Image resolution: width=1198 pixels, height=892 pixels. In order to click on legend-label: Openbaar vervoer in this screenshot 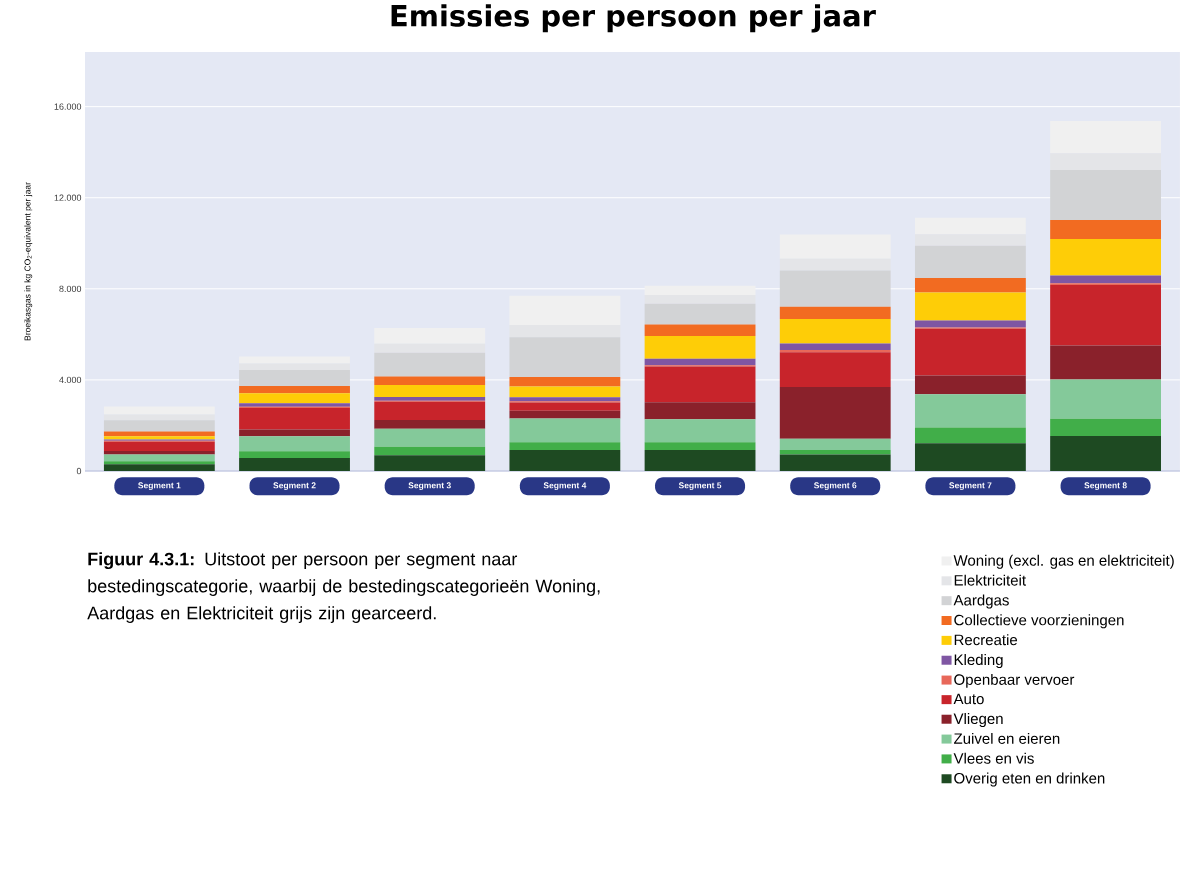, I will do `click(1014, 680)`.